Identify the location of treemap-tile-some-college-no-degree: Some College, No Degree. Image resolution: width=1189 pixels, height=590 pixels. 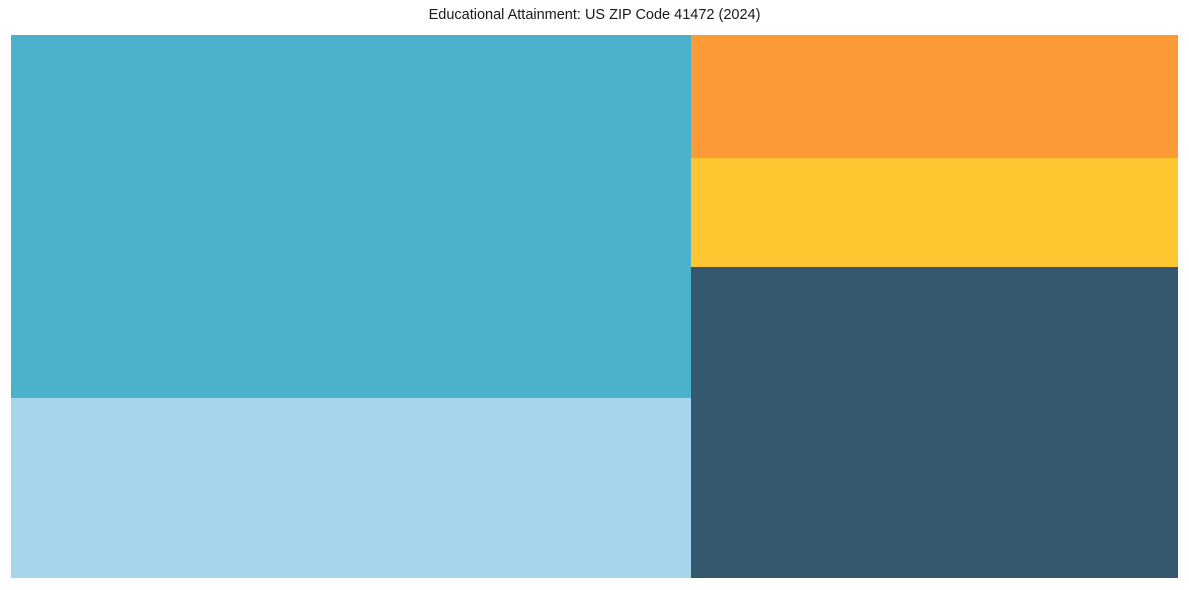
(934, 96).